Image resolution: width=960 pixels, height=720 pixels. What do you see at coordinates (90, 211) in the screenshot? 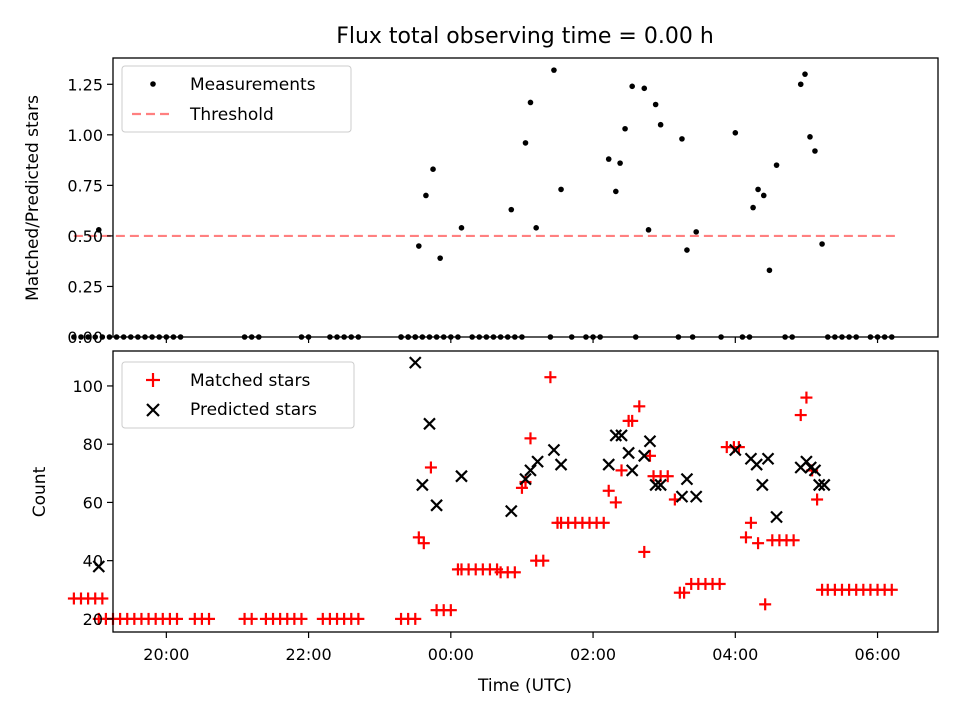
I see `top-y-ticks: 0.00 0.25 0.50 0.75 1.00 1.25` at bounding box center [90, 211].